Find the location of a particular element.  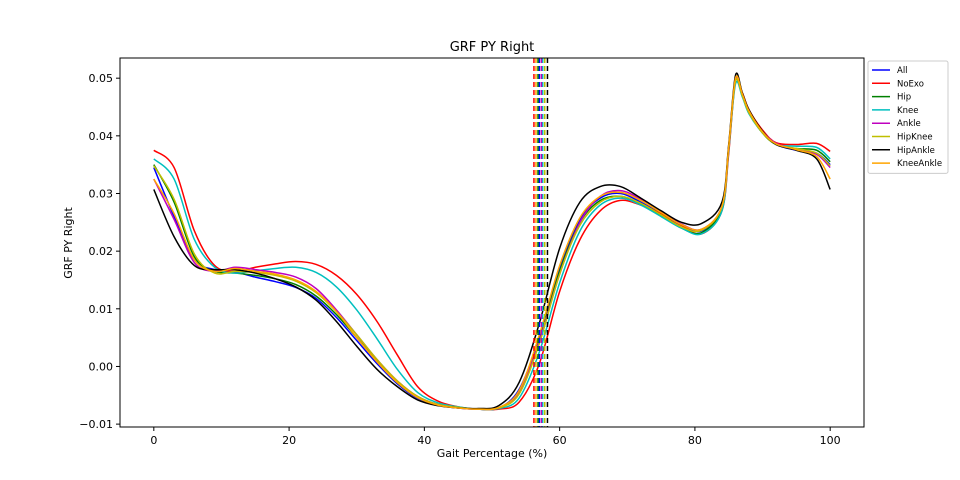

x-tick-label: 0 is located at coordinates (153, 440).